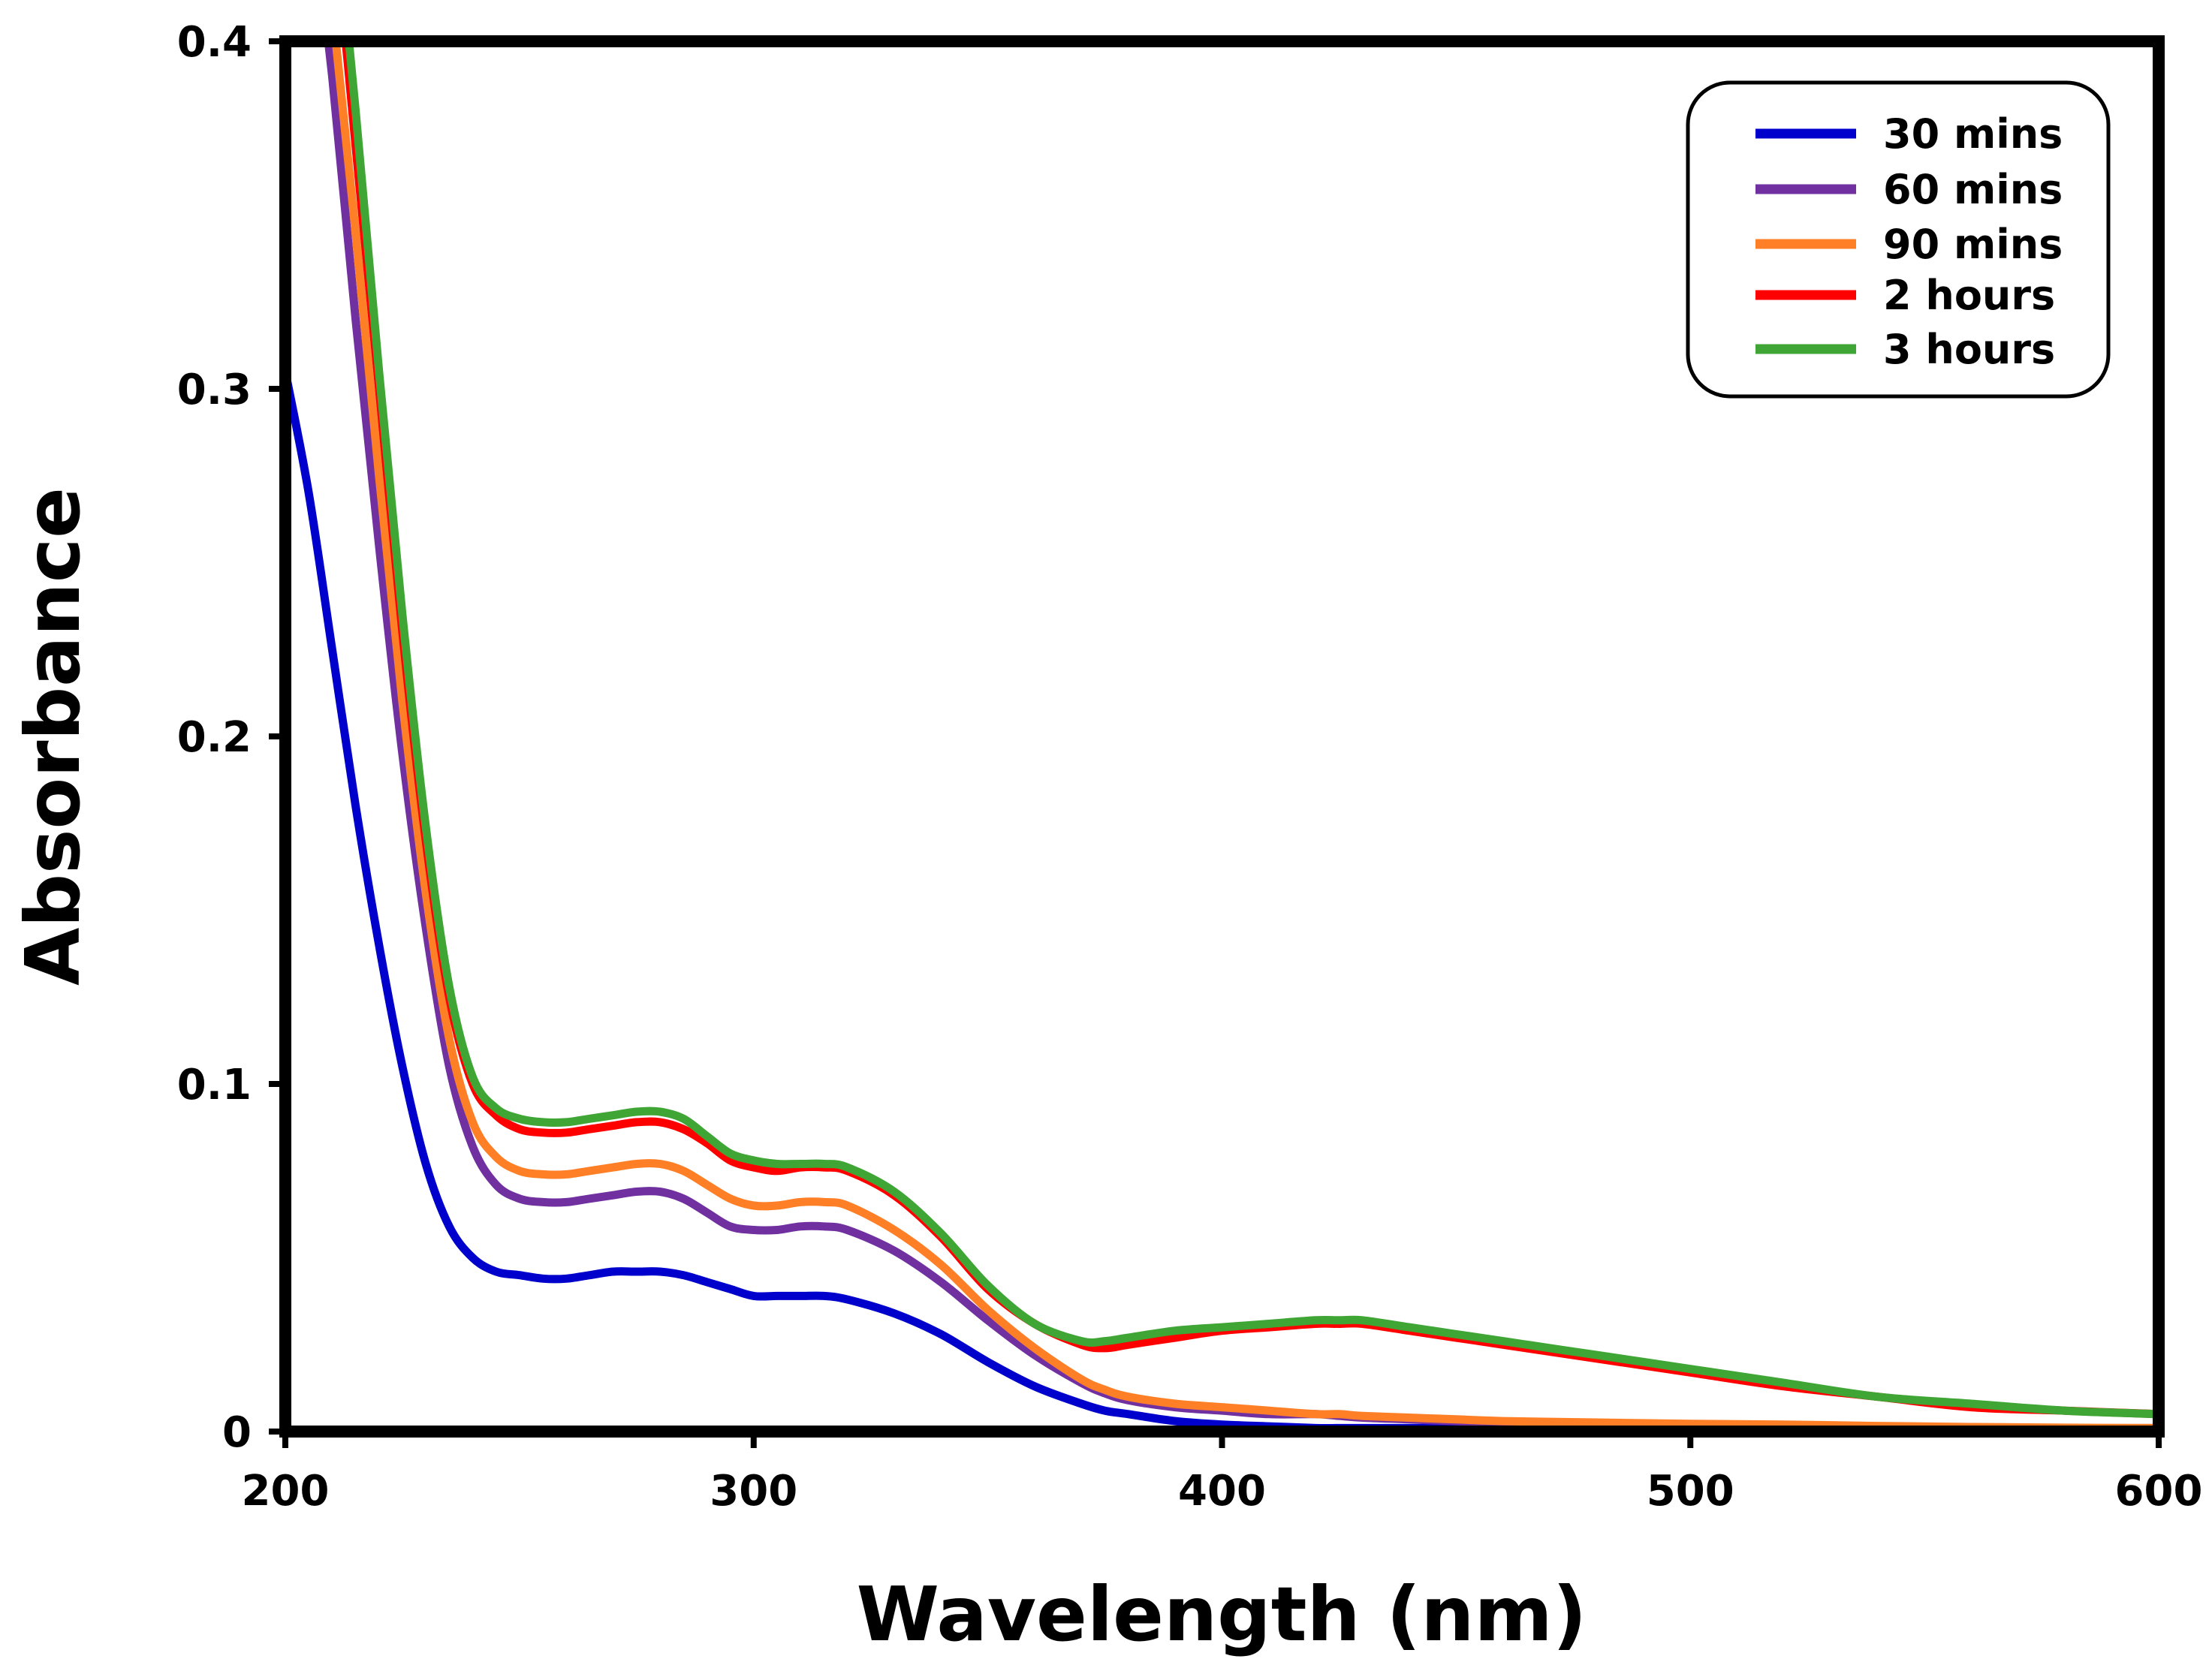 Image resolution: width=2212 pixels, height=1674 pixels. I want to click on legend-label-2-hours: 2 hours, so click(1969, 295).